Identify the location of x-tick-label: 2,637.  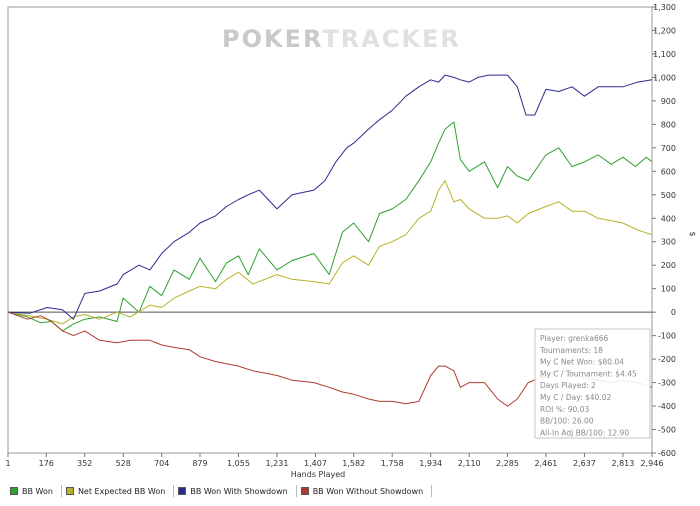
(584, 463).